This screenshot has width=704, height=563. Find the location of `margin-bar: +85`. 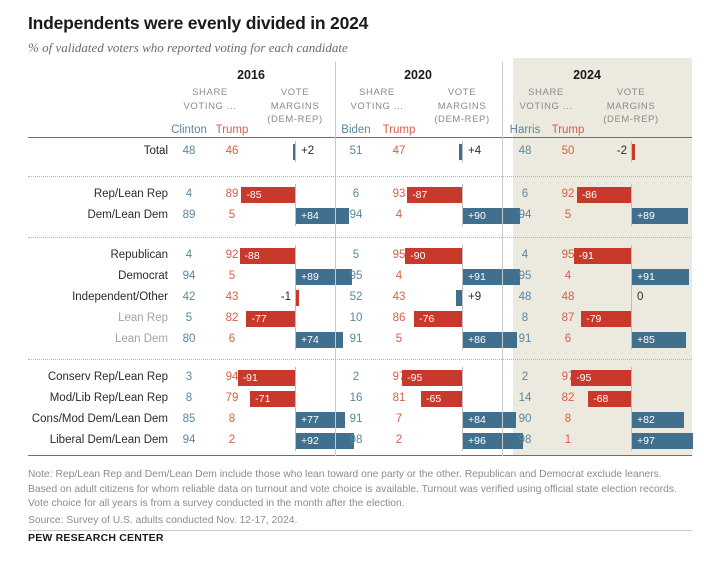

margin-bar: +85 is located at coordinates (659, 340).